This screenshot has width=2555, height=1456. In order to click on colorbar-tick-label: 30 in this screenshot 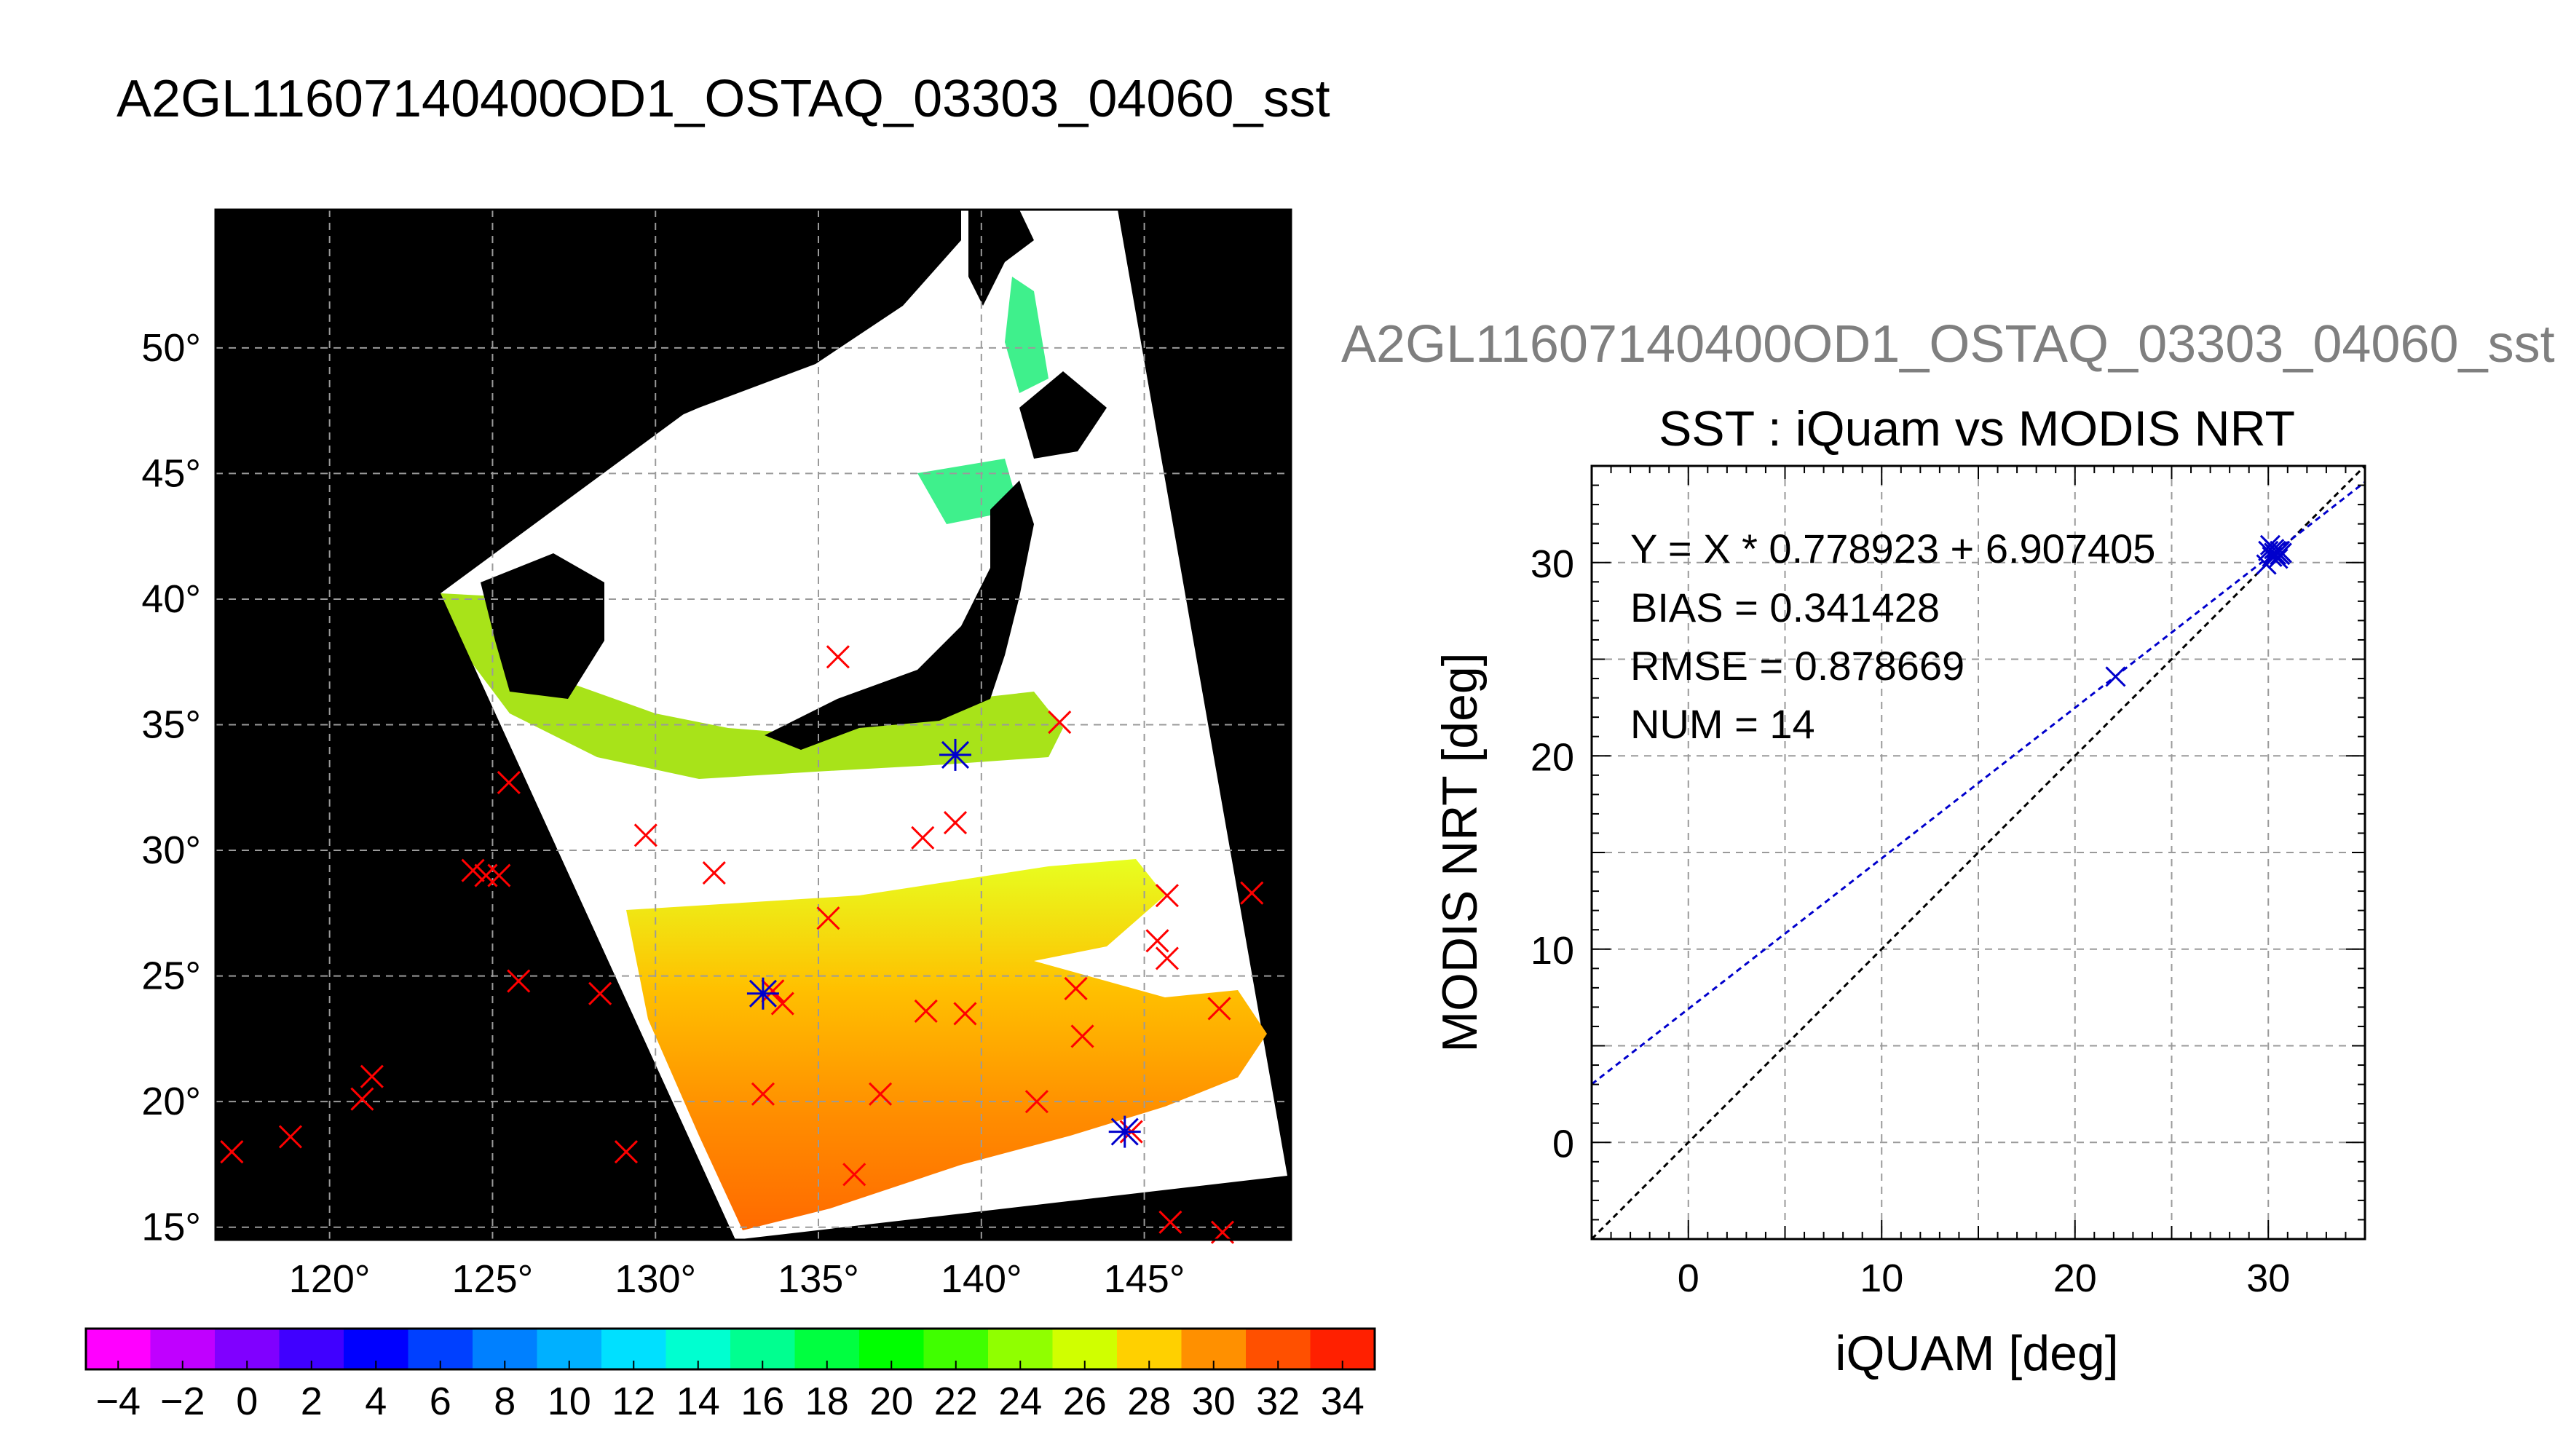, I will do `click(1214, 1401)`.